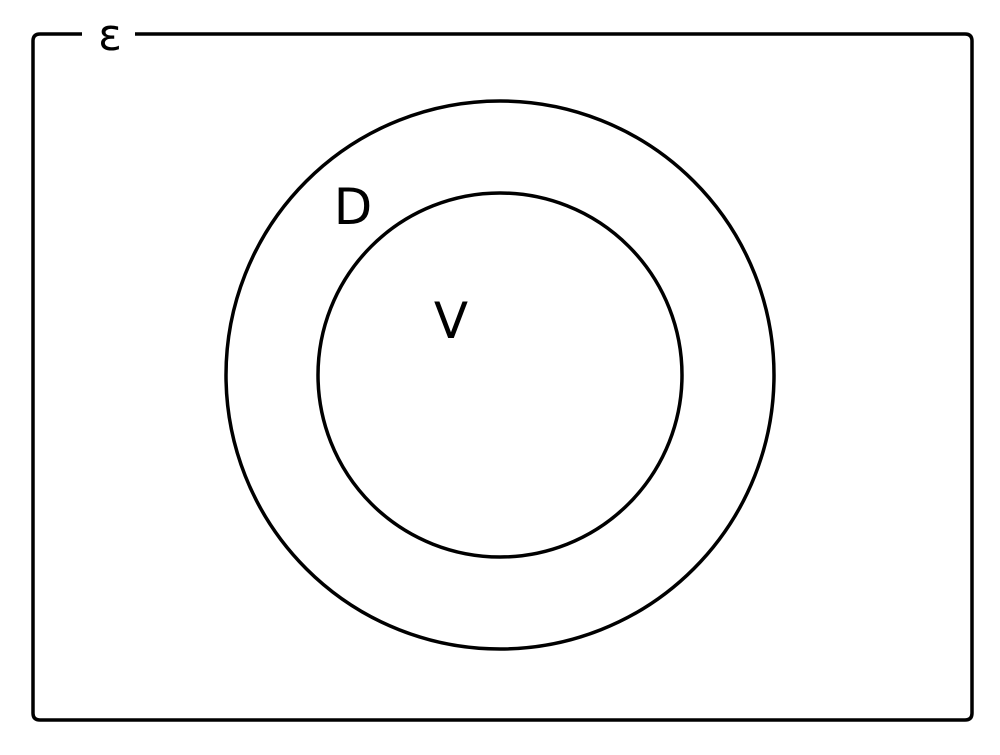  What do you see at coordinates (110, 35) in the screenshot?
I see `universal-set-label: ε` at bounding box center [110, 35].